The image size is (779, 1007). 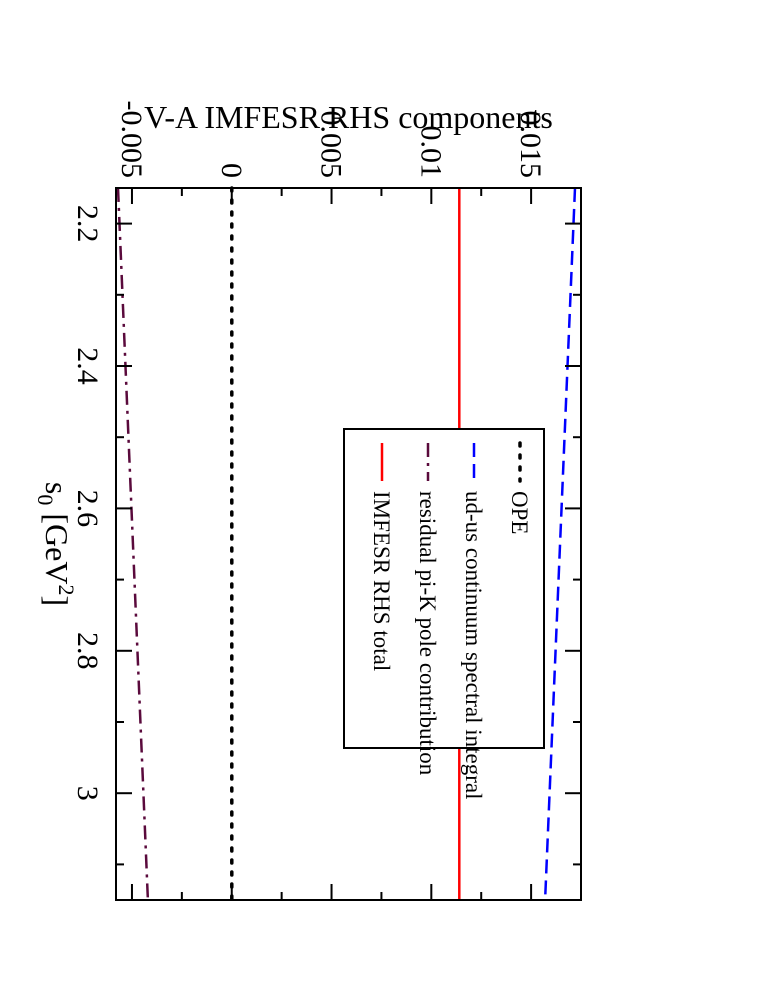 I want to click on y-tick-label: 0.01, so click(x=430, y=152).